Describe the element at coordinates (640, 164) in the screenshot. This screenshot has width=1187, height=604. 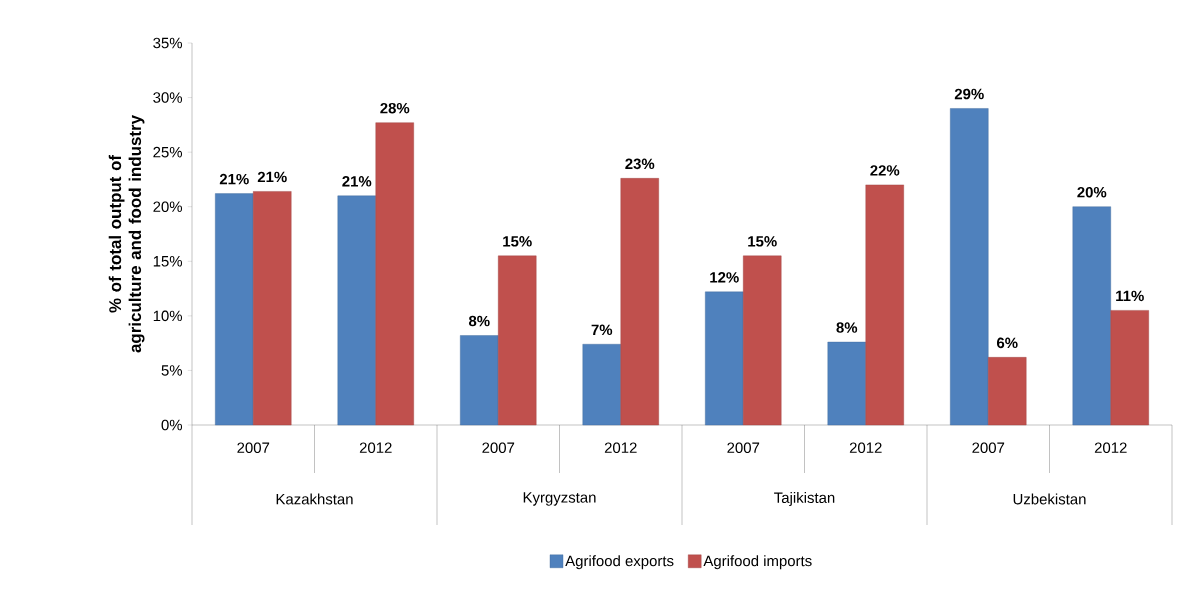
I see `data-label: 23%` at that location.